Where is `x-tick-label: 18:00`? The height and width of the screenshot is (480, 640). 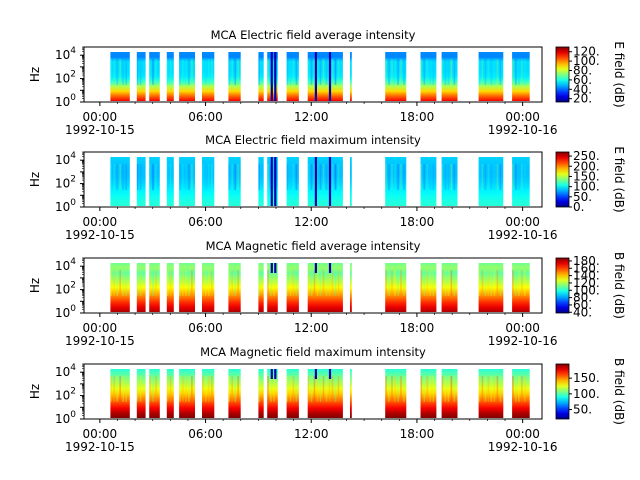
x-tick-label: 18:00 is located at coordinates (417, 434).